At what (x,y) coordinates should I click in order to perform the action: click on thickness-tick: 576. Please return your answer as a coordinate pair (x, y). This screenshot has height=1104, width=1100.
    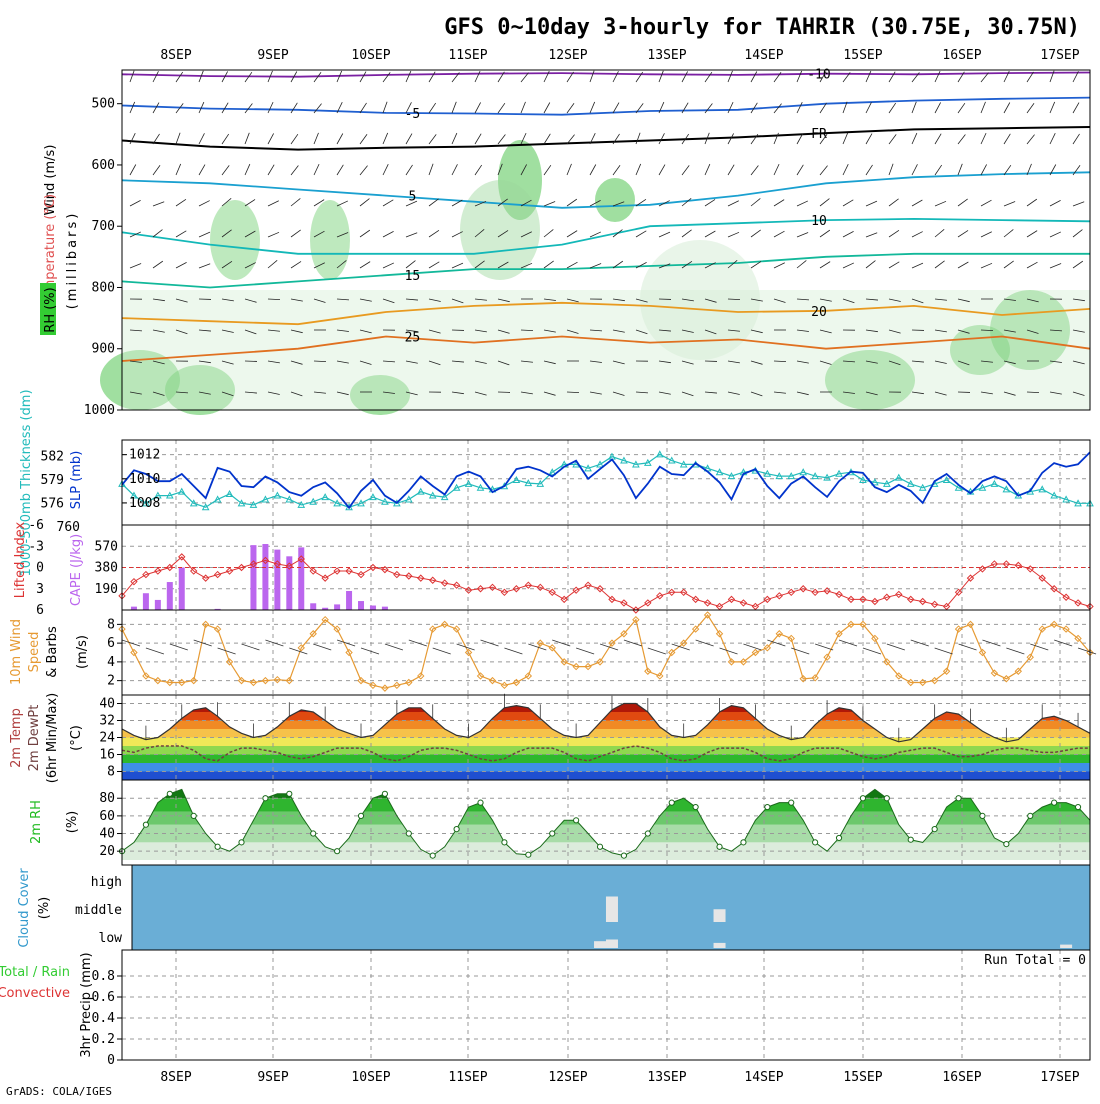
    Looking at the image, I should click on (52, 503).